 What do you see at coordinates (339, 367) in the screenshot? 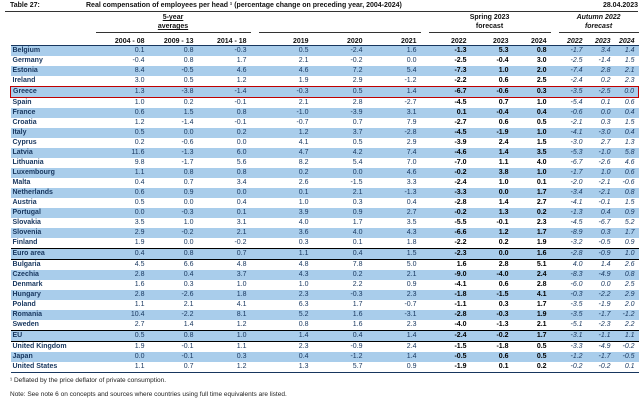
I see `value-cell: 5.7` at bounding box center [339, 367].